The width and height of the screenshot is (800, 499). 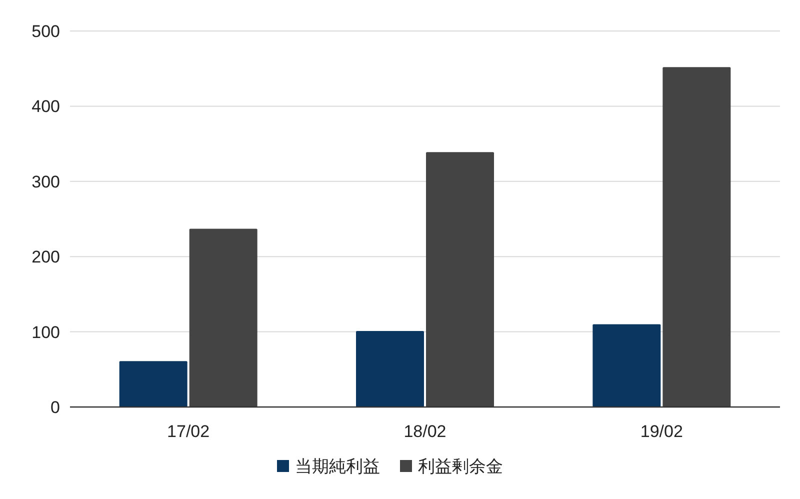 I want to click on x-tick-label: 17/02, so click(x=188, y=431).